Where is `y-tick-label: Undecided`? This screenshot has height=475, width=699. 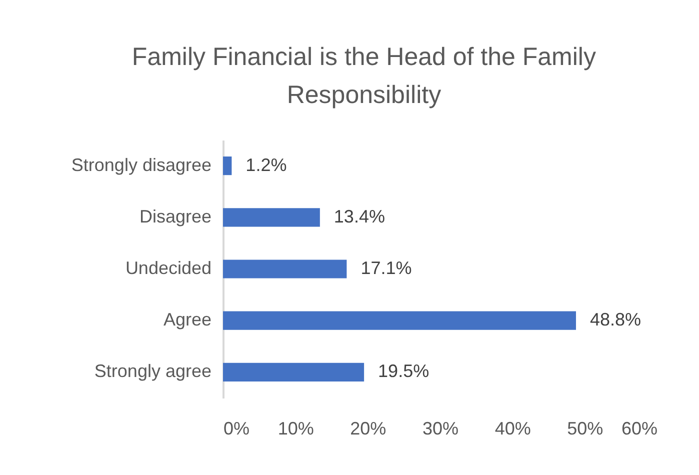
y-tick-label: Undecided is located at coordinates (168, 268).